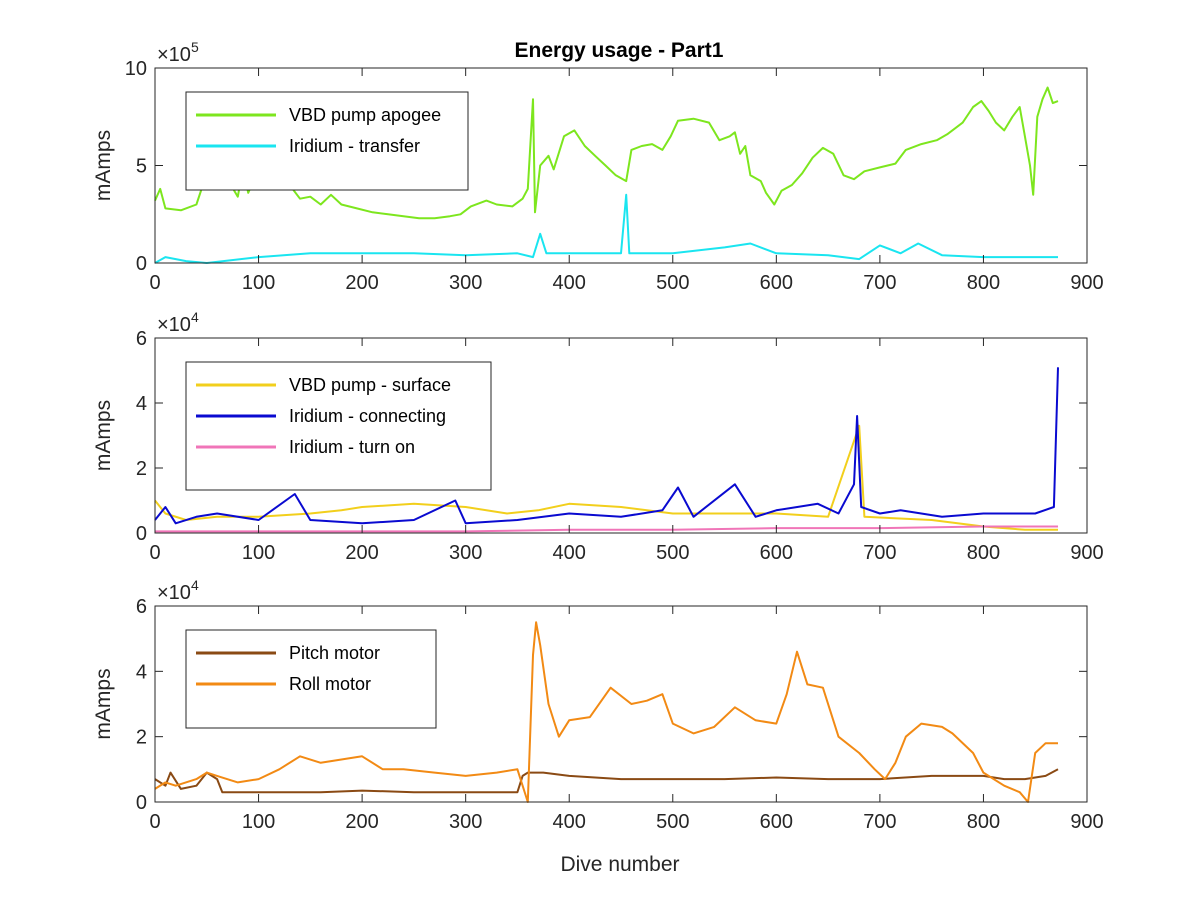 The width and height of the screenshot is (1200, 900). What do you see at coordinates (330, 684) in the screenshot?
I see `bottom-legend-label-2: Roll motor` at bounding box center [330, 684].